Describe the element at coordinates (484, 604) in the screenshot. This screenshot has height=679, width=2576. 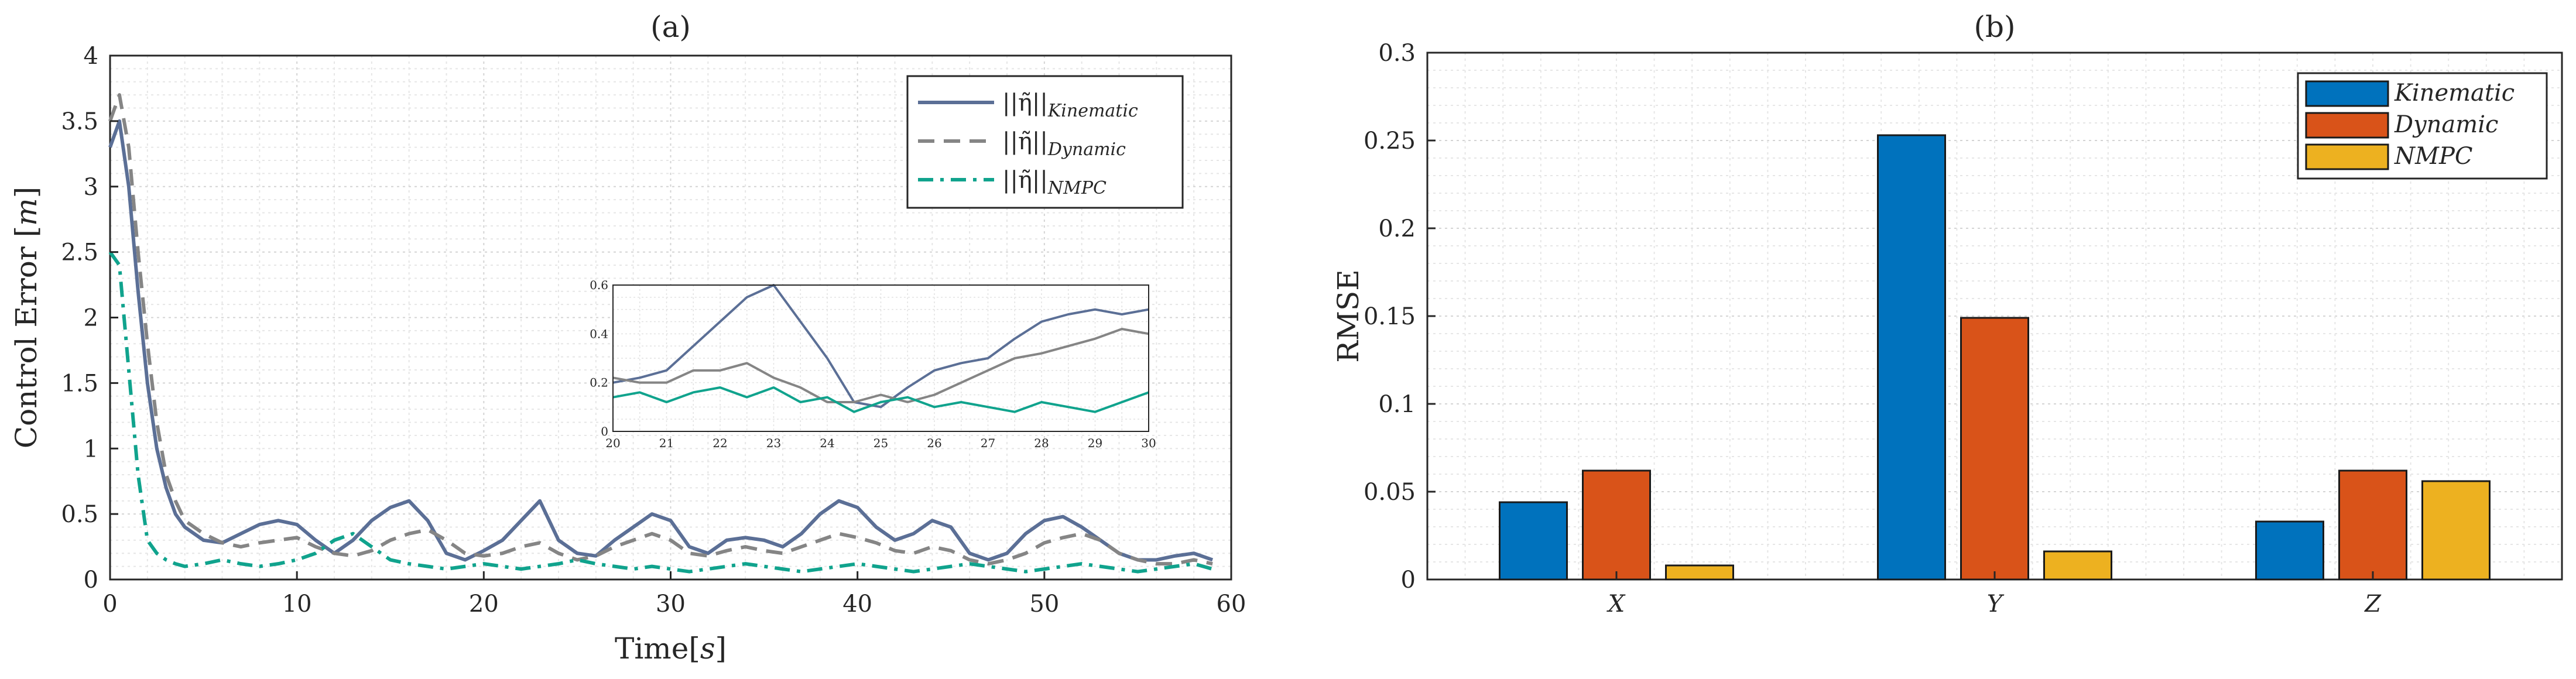
I see `panel-a-x-tick-label: 20` at that location.